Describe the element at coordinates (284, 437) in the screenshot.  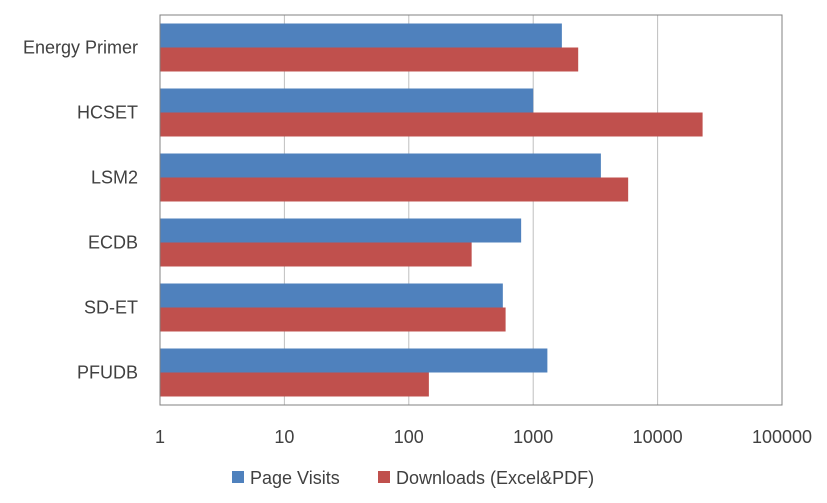
I see `x-tick-label: 10` at that location.